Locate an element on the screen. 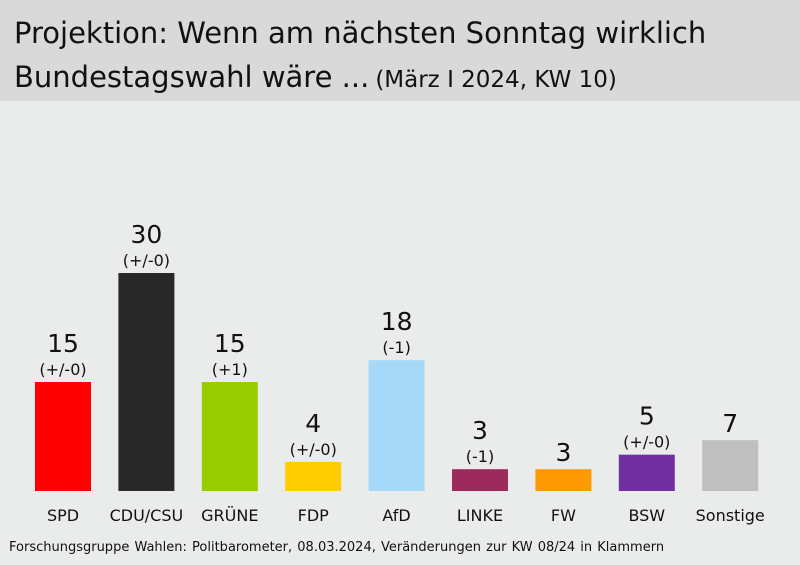 Image resolution: width=800 pixels, height=565 pixels. bar-spd is located at coordinates (63, 436).